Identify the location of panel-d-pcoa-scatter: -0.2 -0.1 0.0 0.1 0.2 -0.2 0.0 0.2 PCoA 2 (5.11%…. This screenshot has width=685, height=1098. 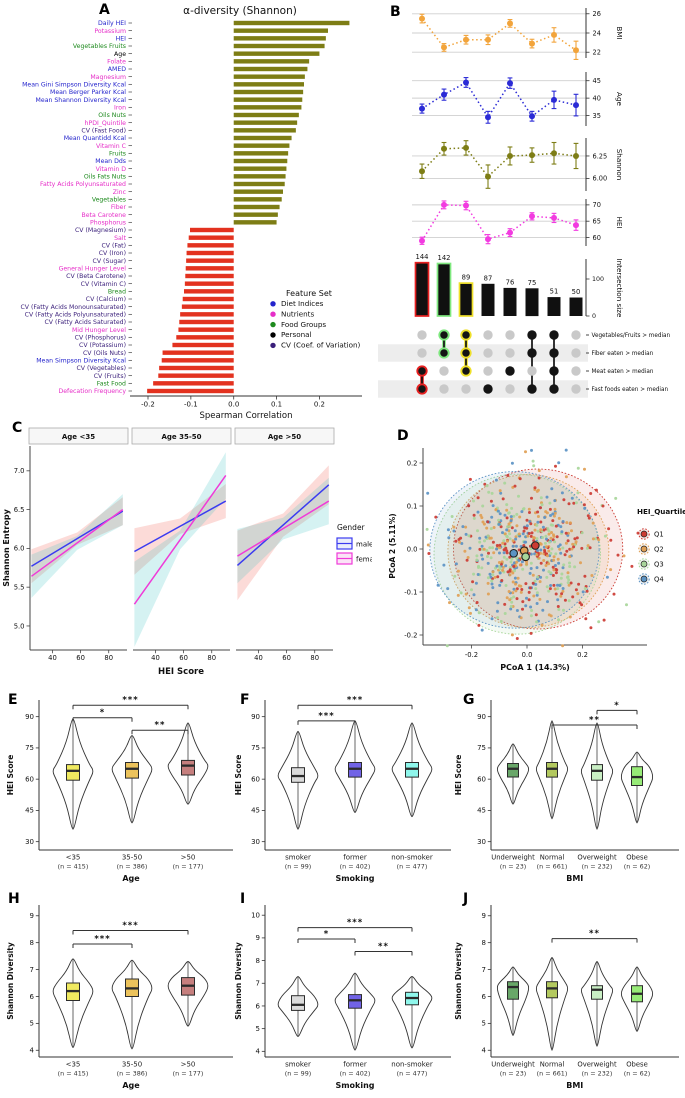
(520, 556).